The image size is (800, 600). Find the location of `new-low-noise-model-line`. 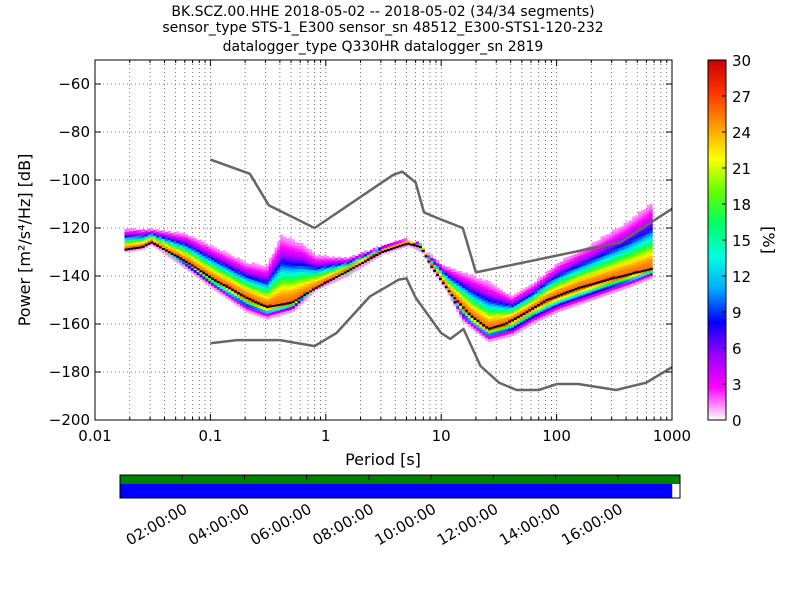

new-low-noise-model-line is located at coordinates (441, 334).